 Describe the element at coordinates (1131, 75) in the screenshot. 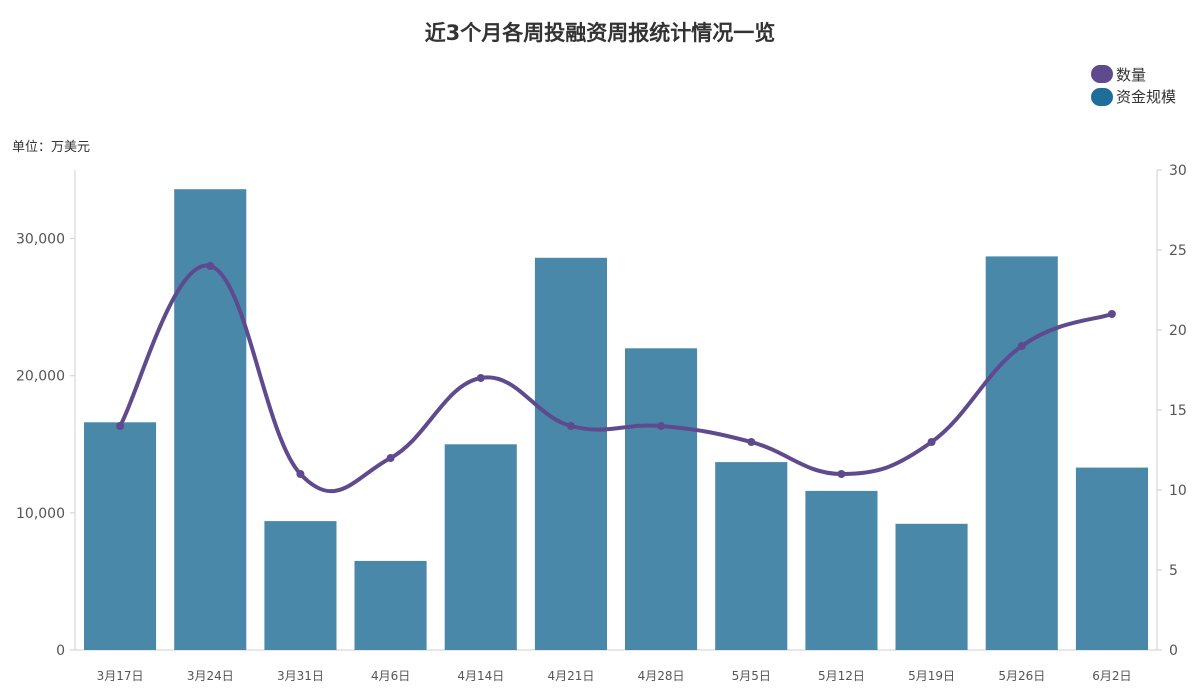

I see `legend-label-count: 数量` at that location.